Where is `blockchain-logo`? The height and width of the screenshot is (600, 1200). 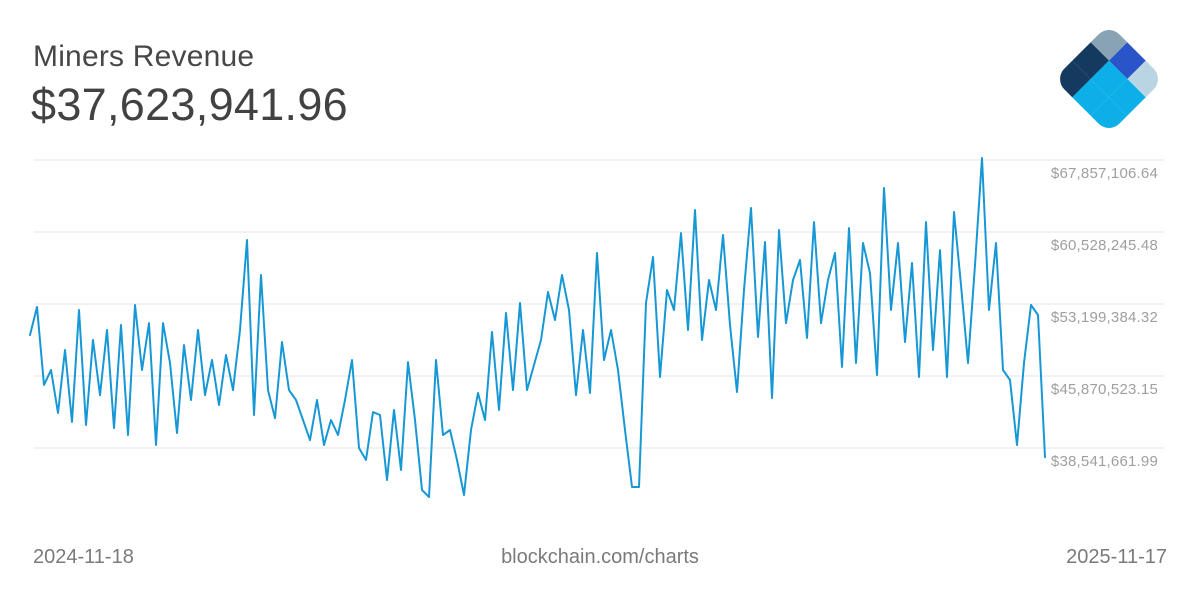 blockchain-logo is located at coordinates (1109, 79).